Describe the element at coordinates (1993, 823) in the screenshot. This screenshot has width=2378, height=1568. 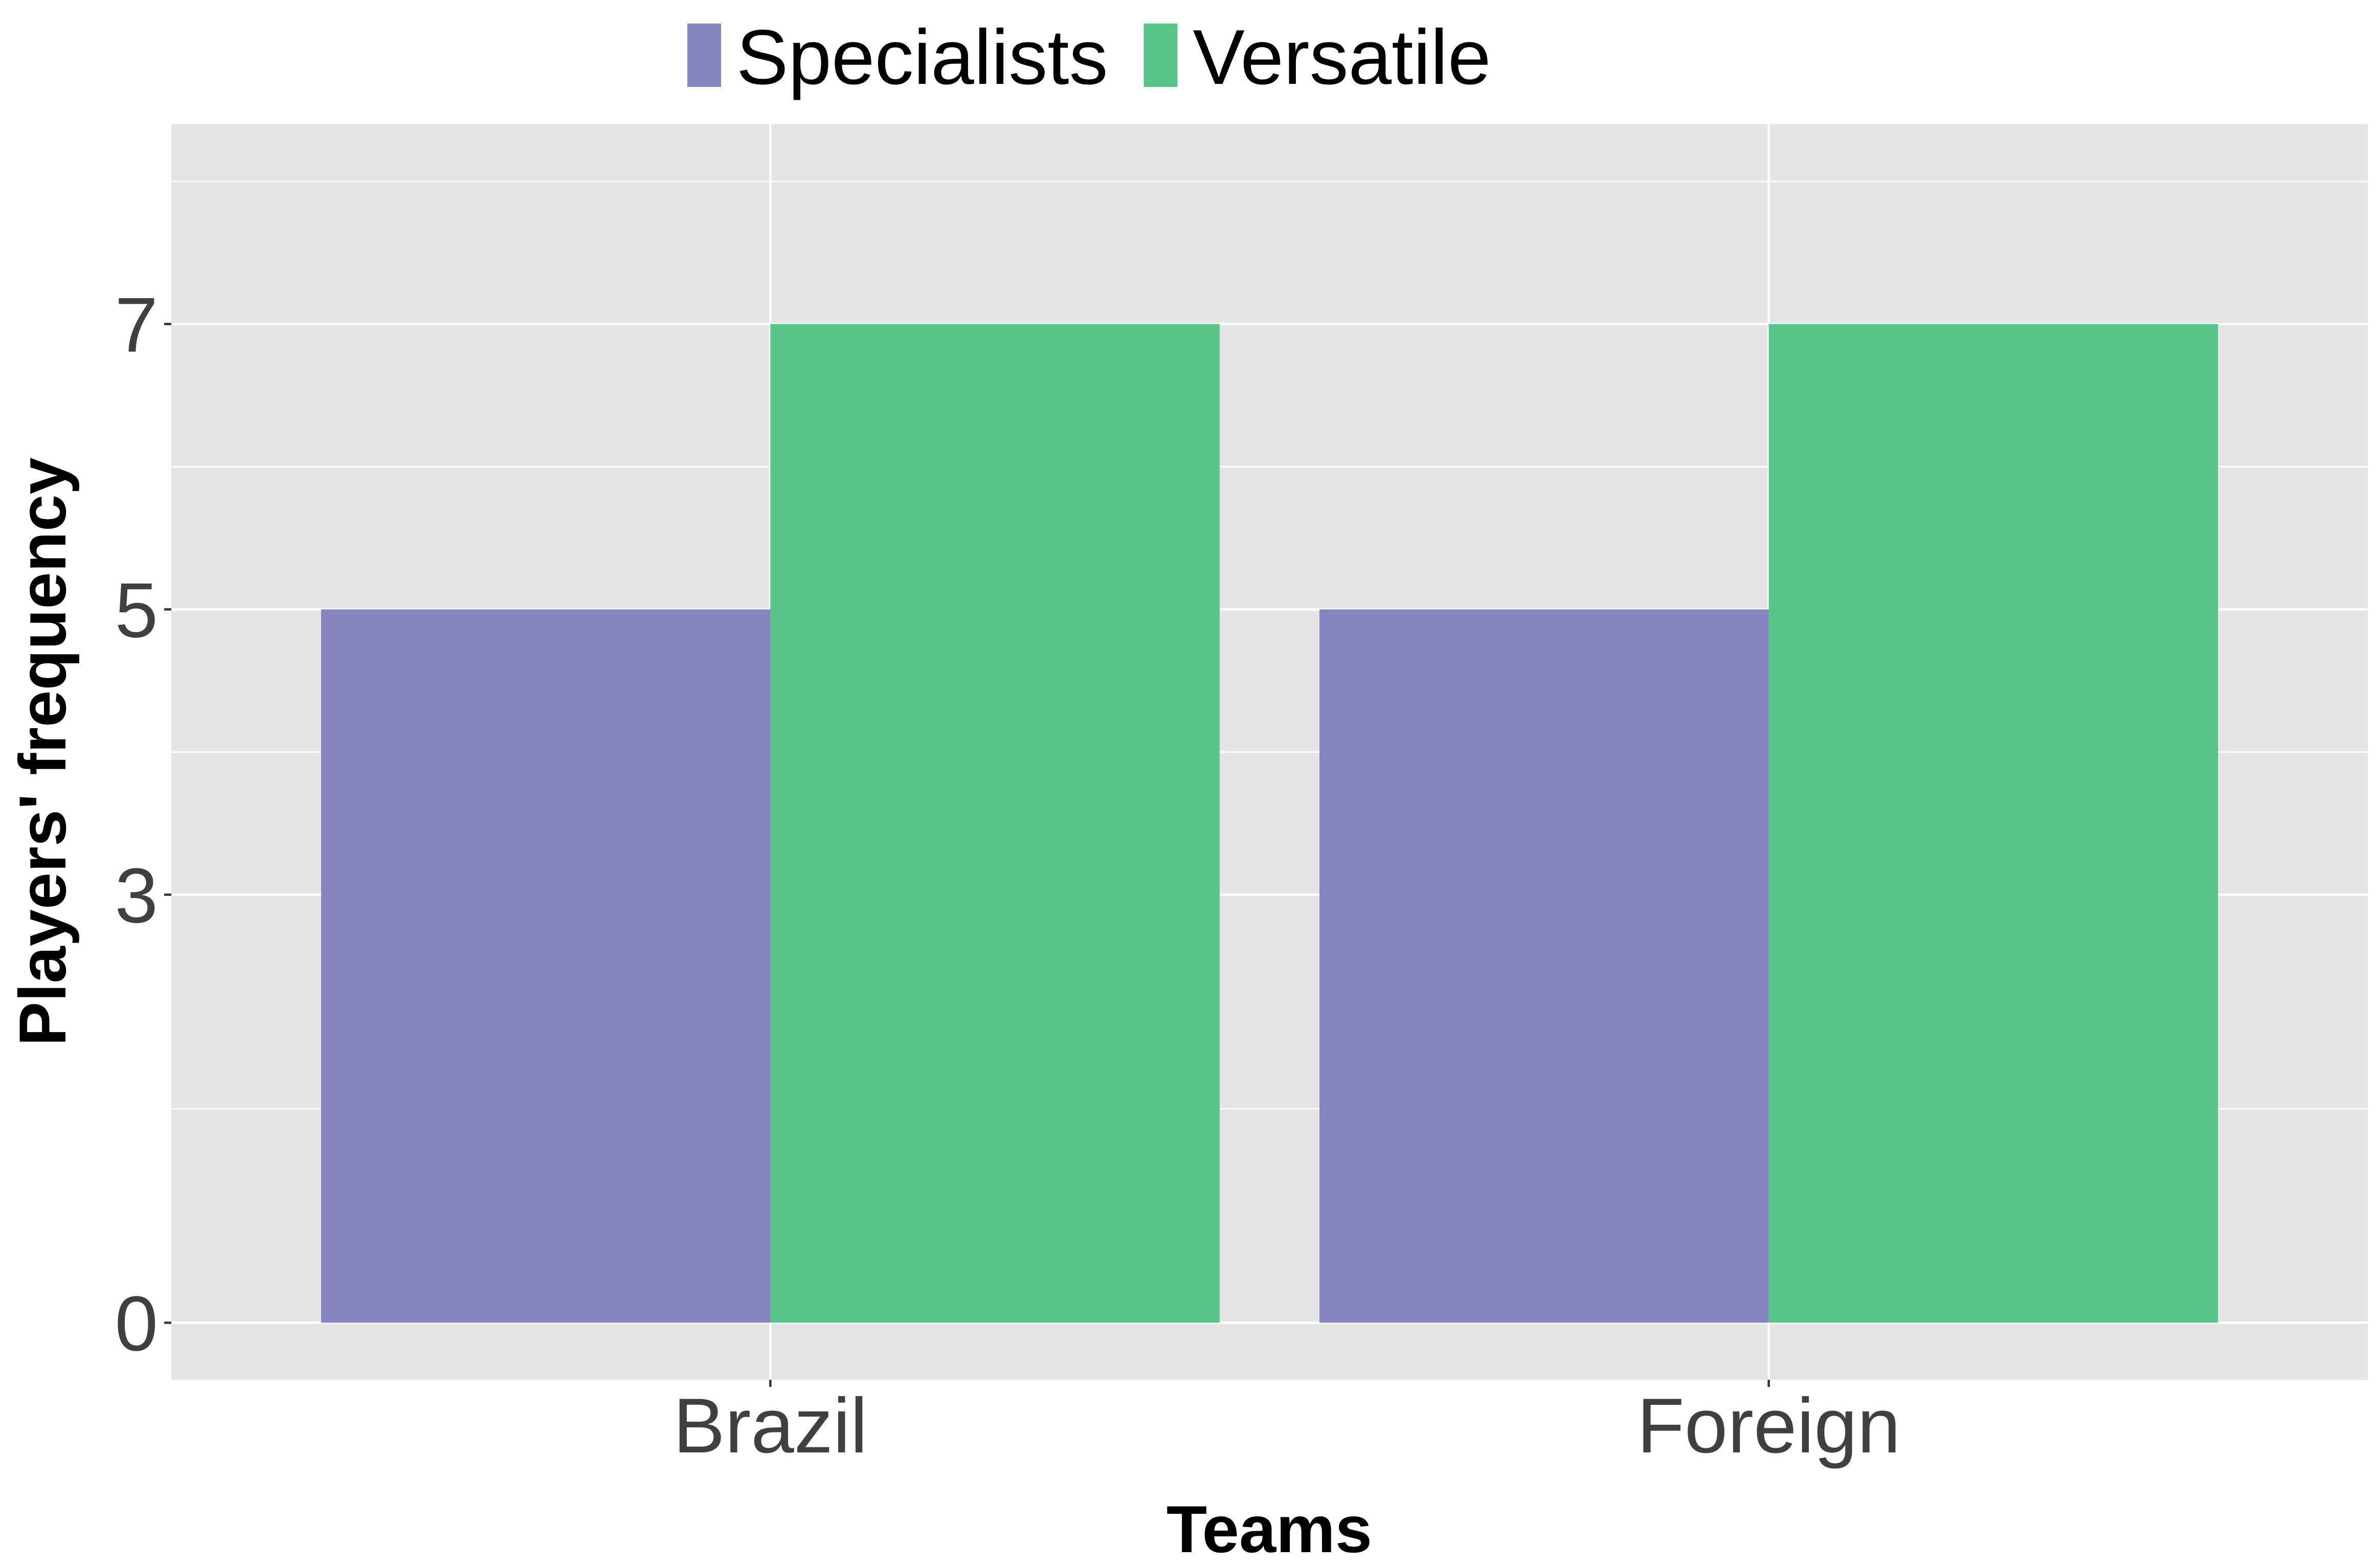
I see `bar-versatile-foreign` at that location.